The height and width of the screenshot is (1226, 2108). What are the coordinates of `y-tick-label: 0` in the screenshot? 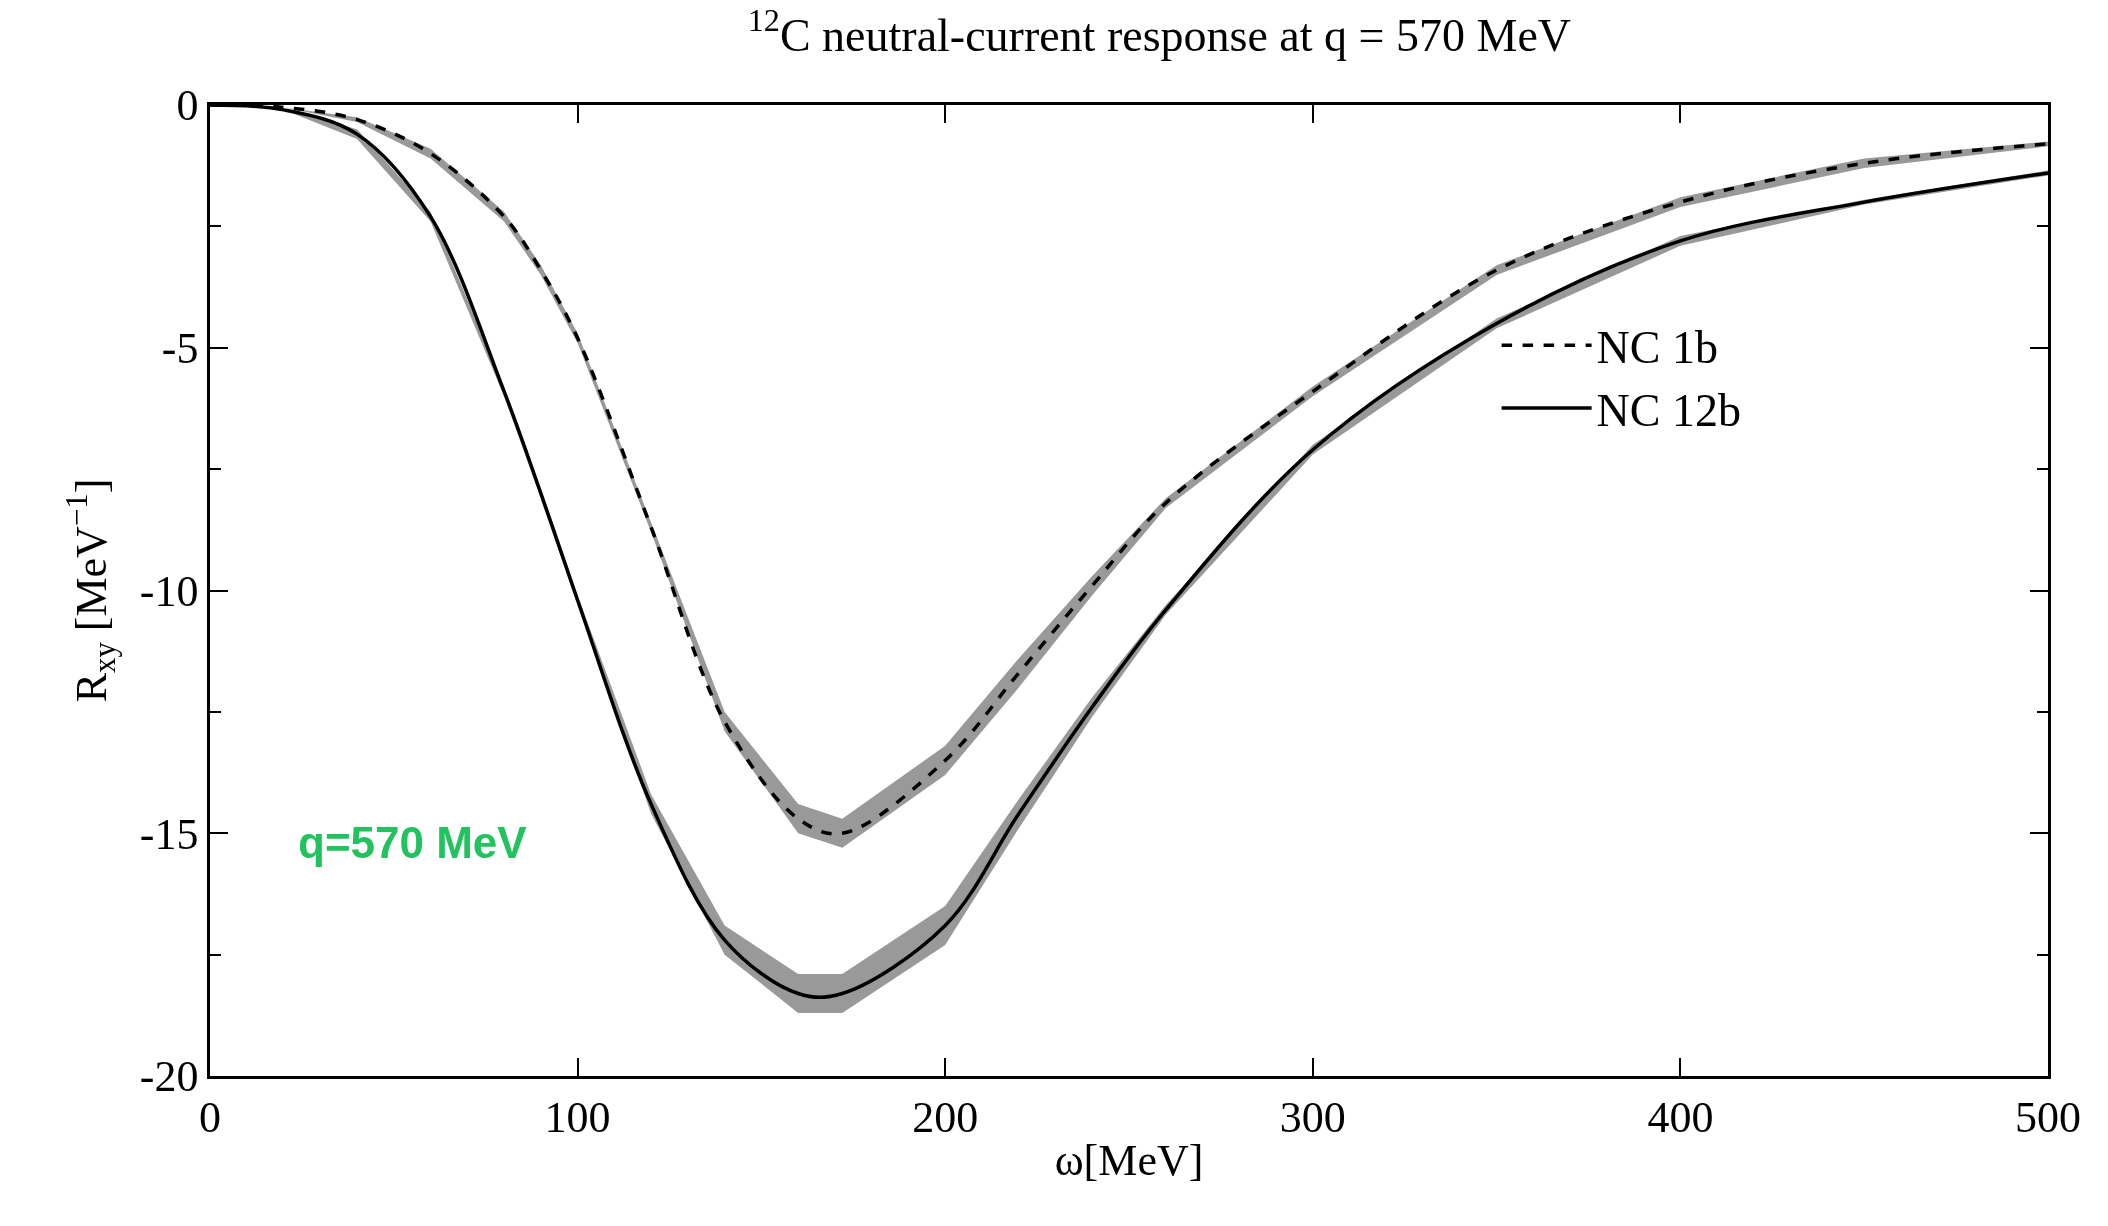 It's located at (187, 106).